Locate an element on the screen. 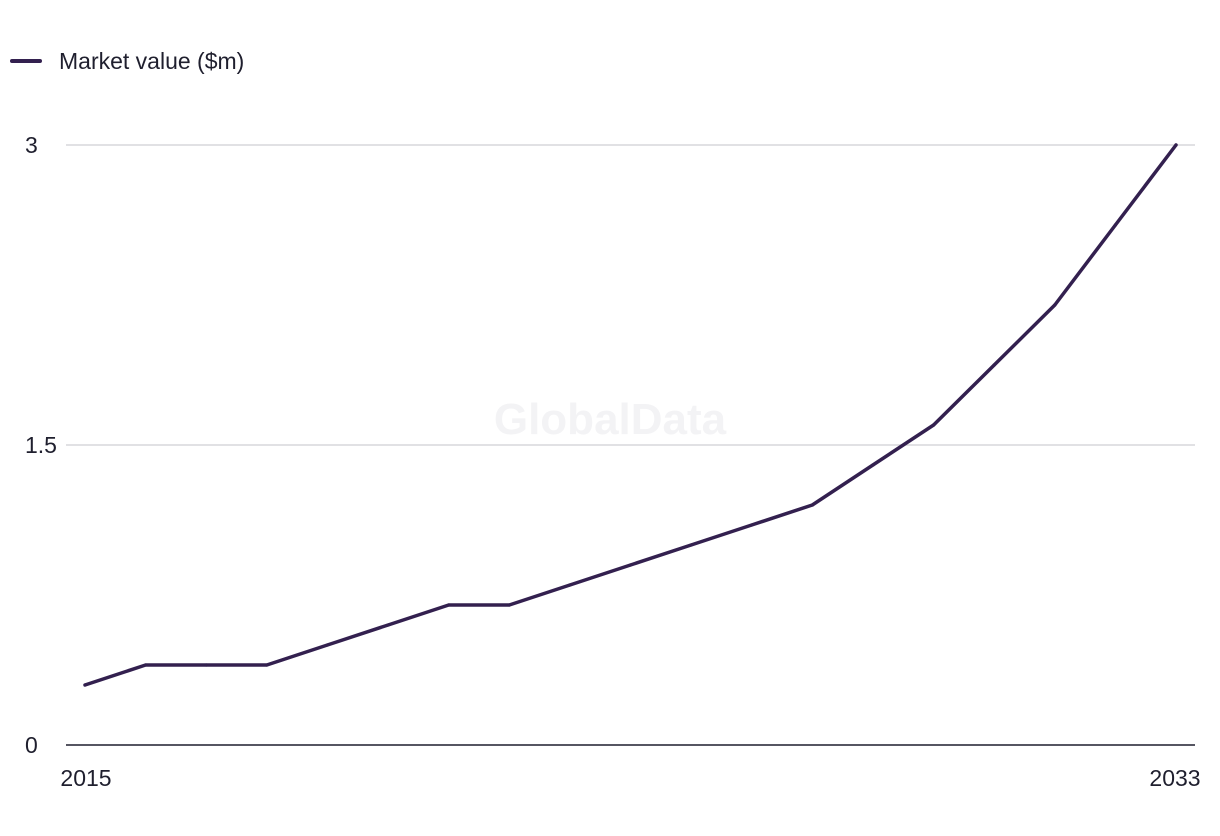 The image size is (1220, 836). legend: Market value ($m) is located at coordinates (127, 61).